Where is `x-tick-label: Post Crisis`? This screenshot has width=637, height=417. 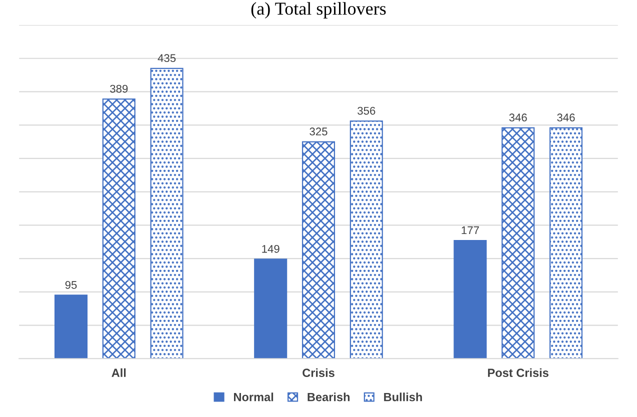
x-tick-label: Post Crisis is located at coordinates (518, 373).